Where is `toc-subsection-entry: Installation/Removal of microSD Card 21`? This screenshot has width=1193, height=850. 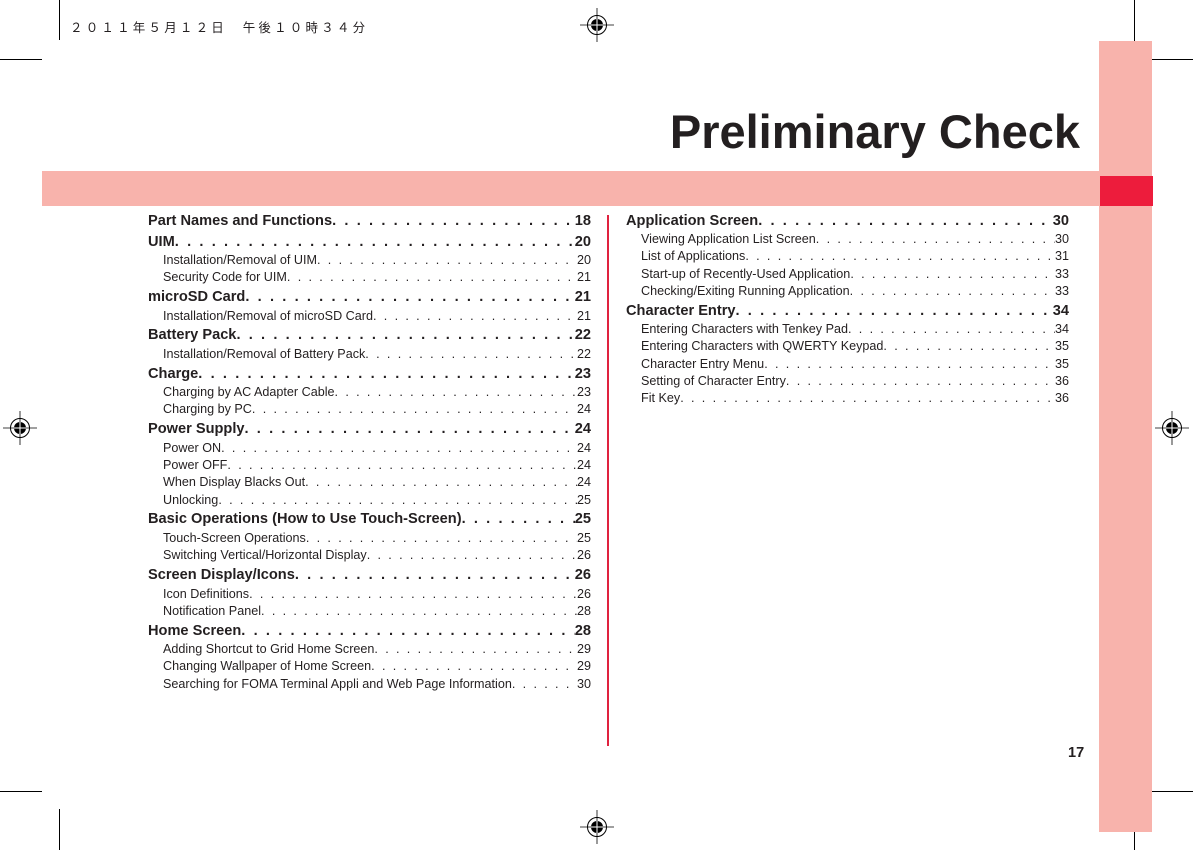
toc-subsection-entry: Installation/Removal of microSD Card 21 is located at coordinates (369, 316).